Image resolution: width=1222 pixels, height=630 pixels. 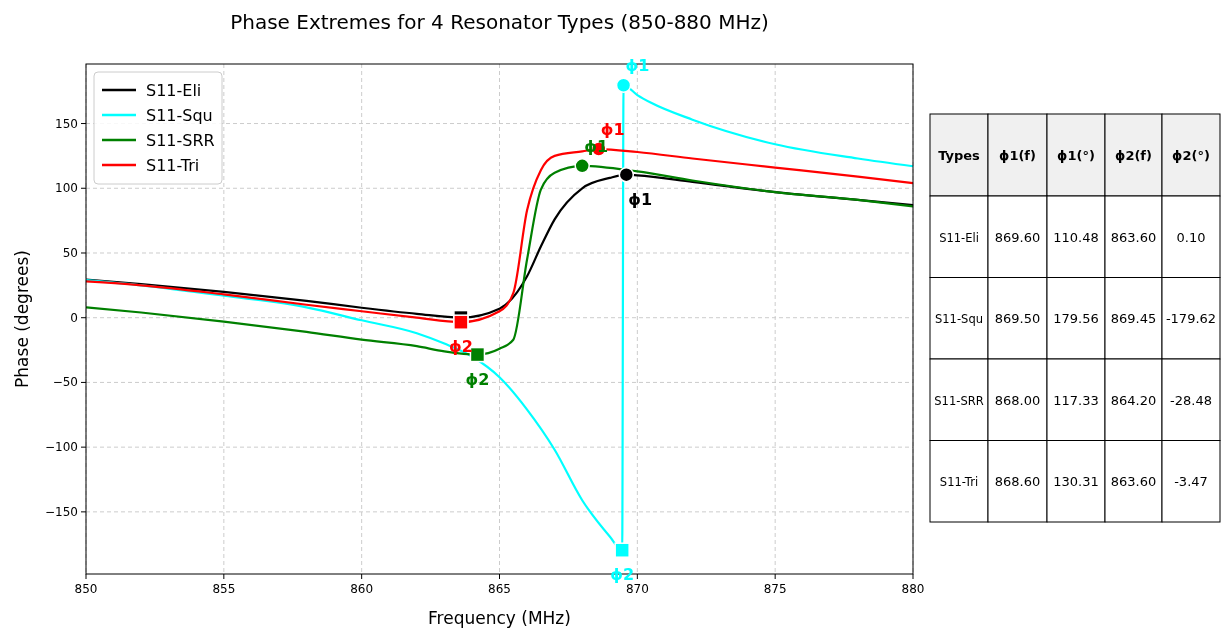 I want to click on text: -28.48, so click(x=1191, y=400).